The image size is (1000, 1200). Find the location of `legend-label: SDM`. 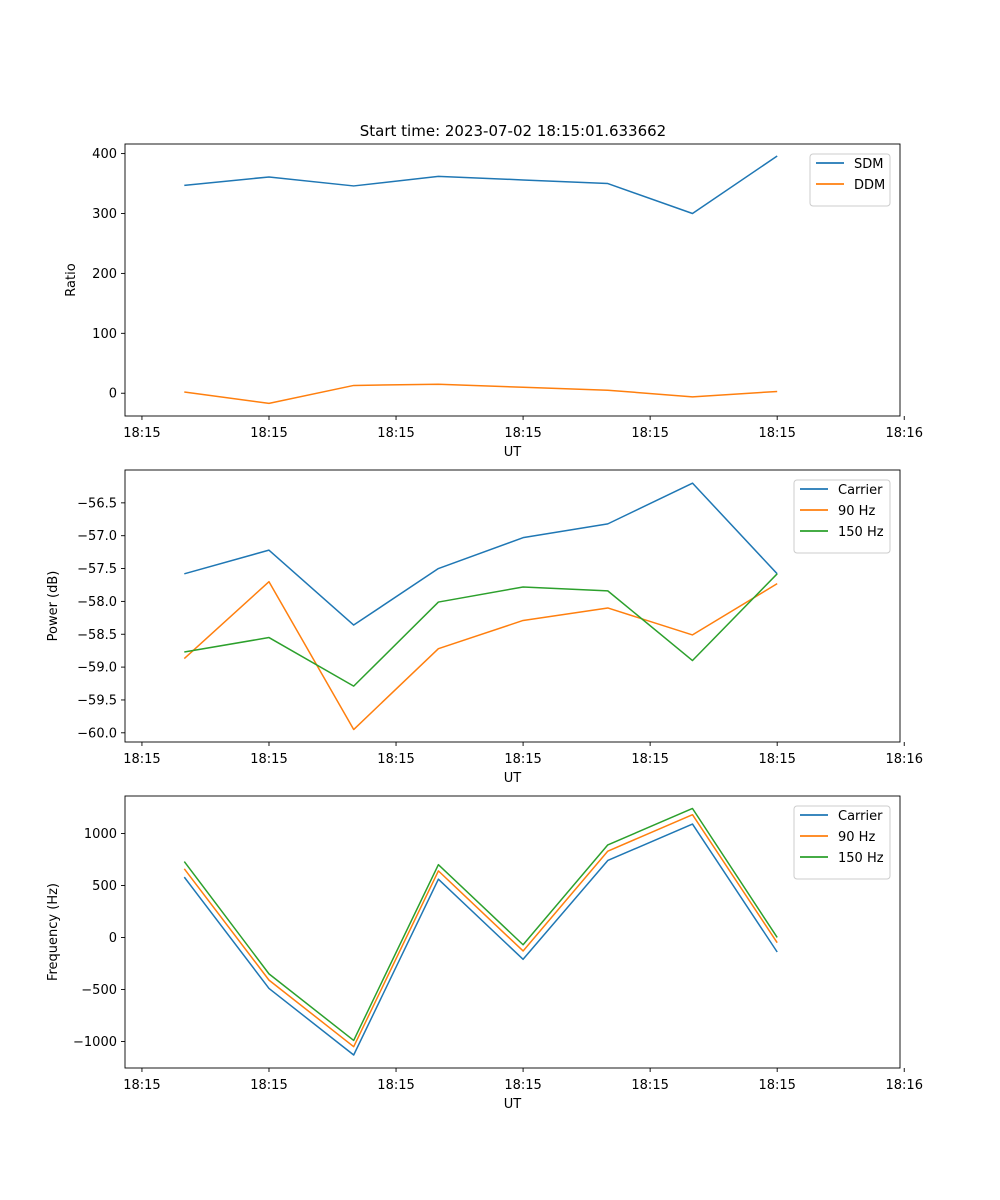

legend-label: SDM is located at coordinates (868, 164).